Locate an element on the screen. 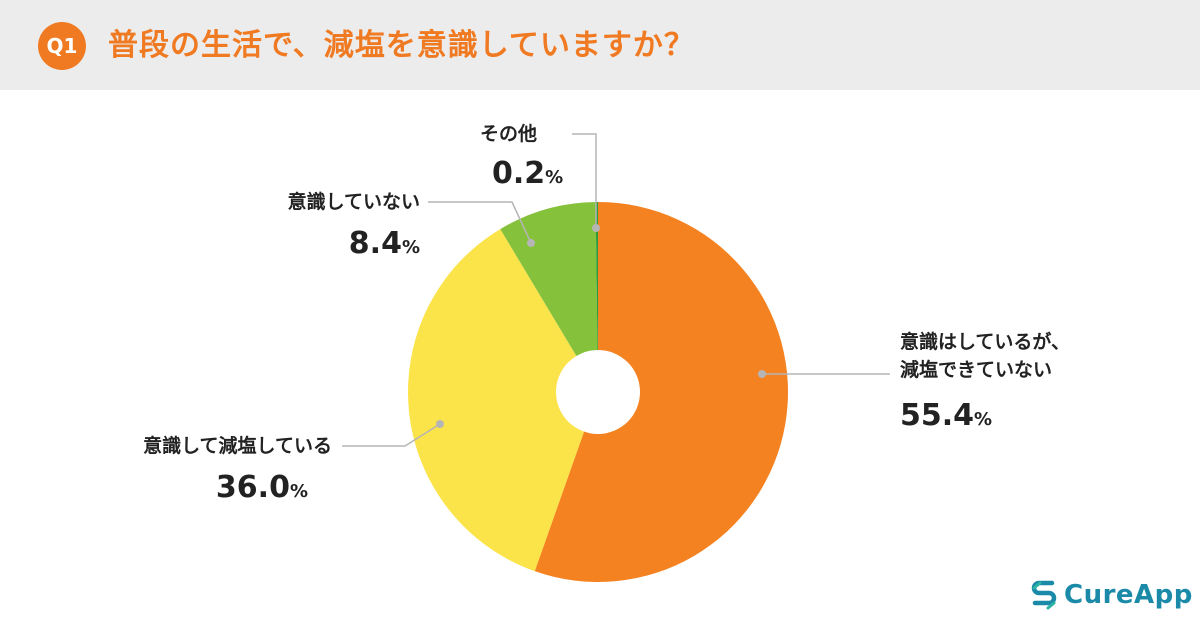 The width and height of the screenshot is (1200, 630). slice-other is located at coordinates (596, 297).